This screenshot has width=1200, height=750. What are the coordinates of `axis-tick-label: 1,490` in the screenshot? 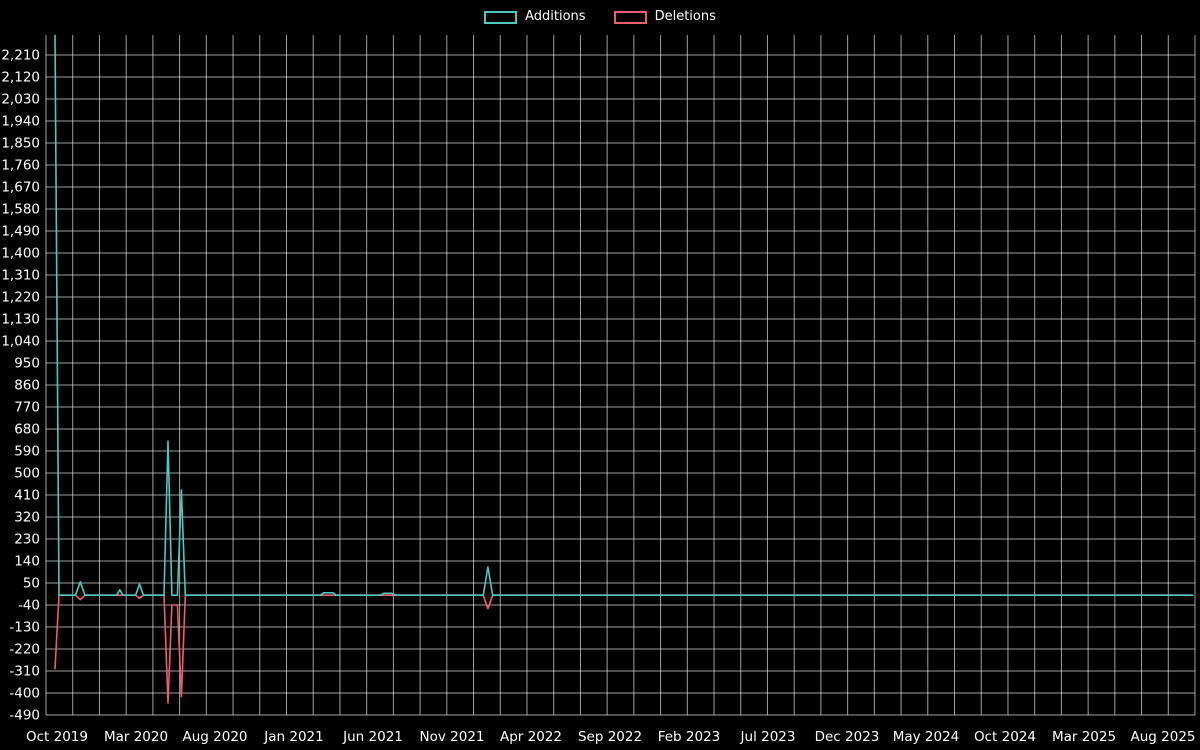 It's located at (20, 232).